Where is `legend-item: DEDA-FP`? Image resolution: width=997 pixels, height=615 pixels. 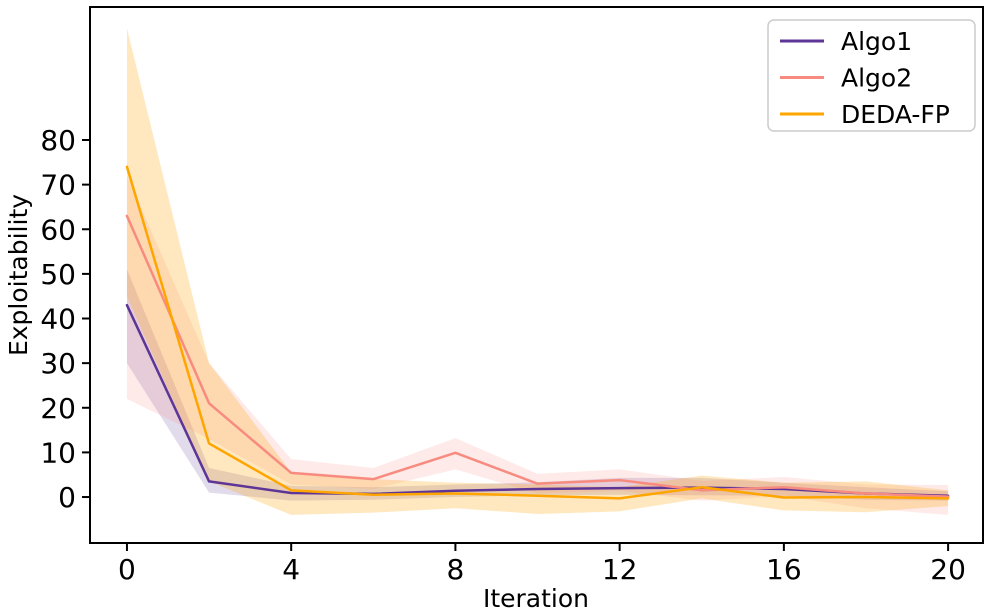 legend-item: DEDA-FP is located at coordinates (865, 114).